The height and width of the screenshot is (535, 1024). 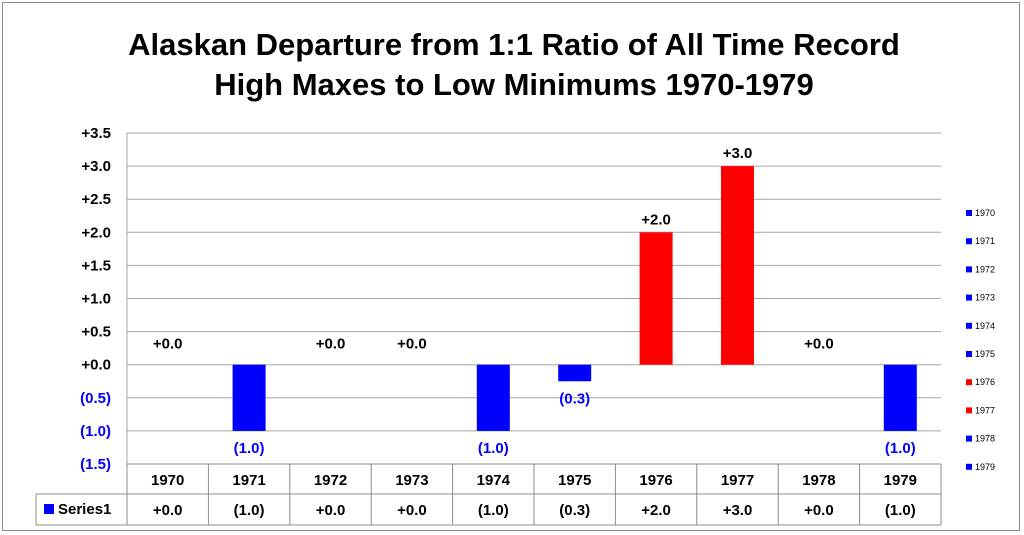 I want to click on table-value-cell: +2.0, so click(x=656, y=510).